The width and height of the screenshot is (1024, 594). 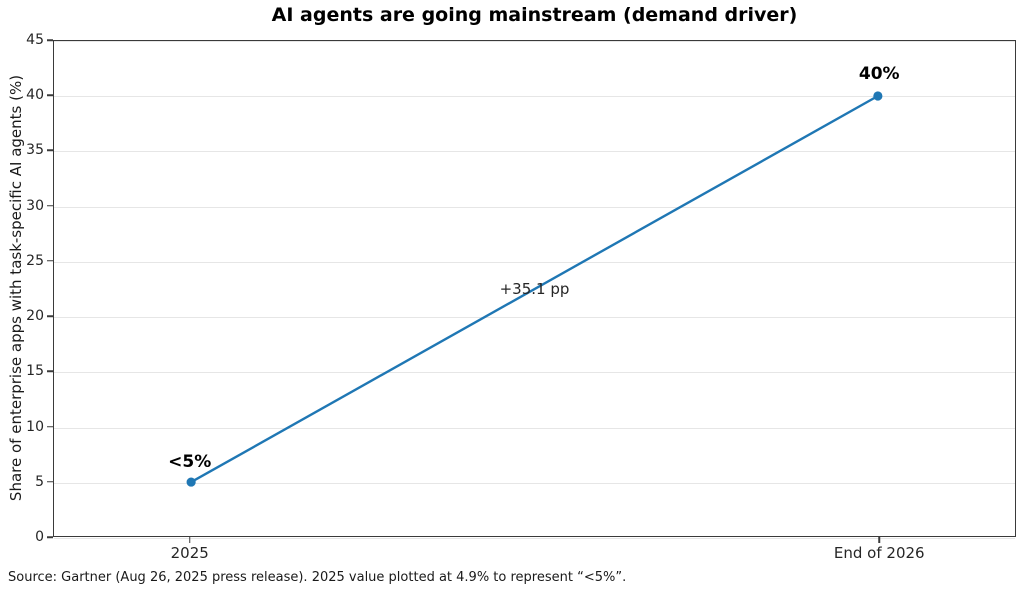 What do you see at coordinates (189, 553) in the screenshot?
I see `x-tick-label-0: 2025` at bounding box center [189, 553].